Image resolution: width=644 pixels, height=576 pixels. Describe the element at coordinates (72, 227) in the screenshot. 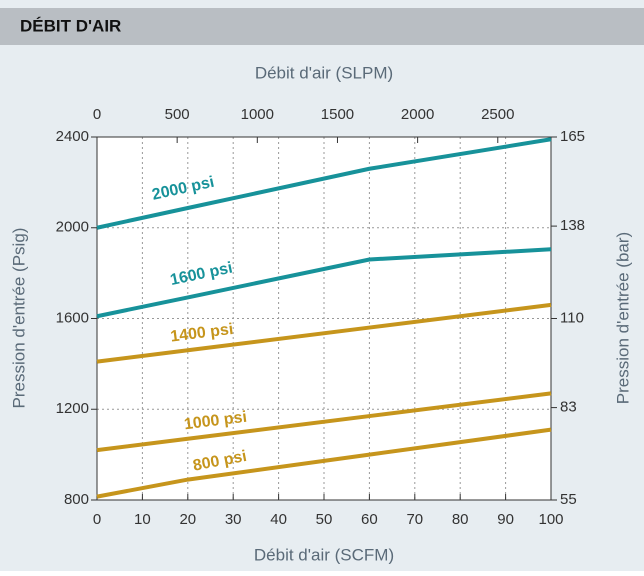

I see `y-tick-label: 2000` at that location.